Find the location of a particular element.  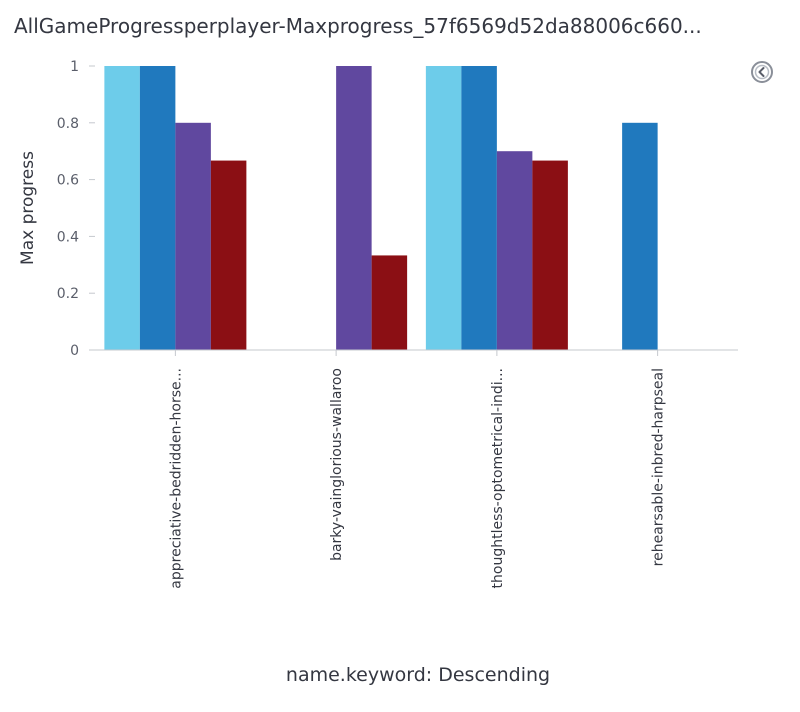

y-tick-label: 0.4 is located at coordinates (68, 237).